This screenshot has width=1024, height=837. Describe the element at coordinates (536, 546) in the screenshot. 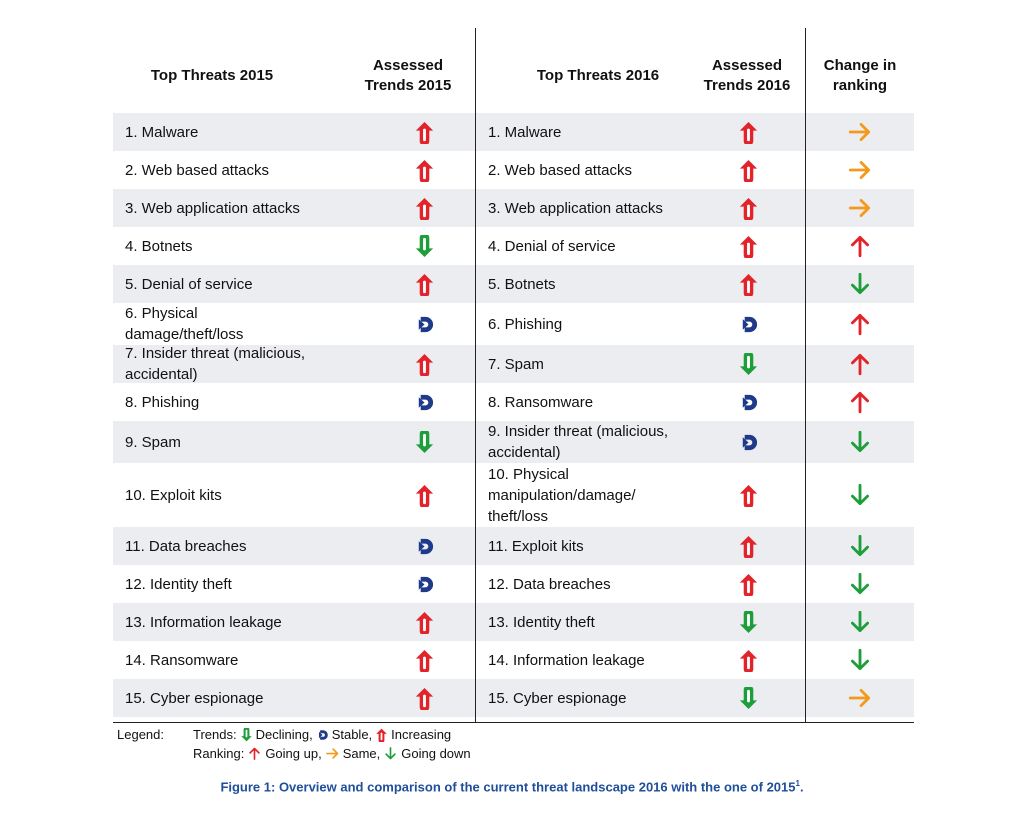

I see `threat-2016-name: 11. Exploit kits` at that location.